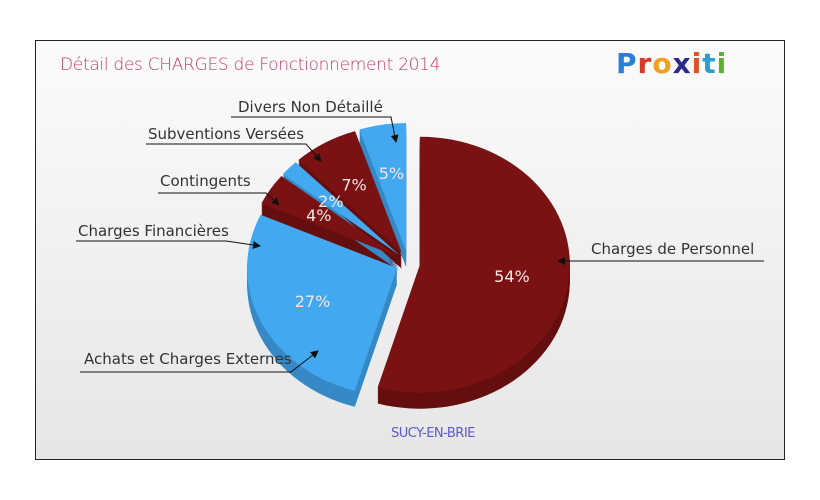 This screenshot has width=820, height=500. Describe the element at coordinates (313, 301) in the screenshot. I see `data-label: 27%` at that location.